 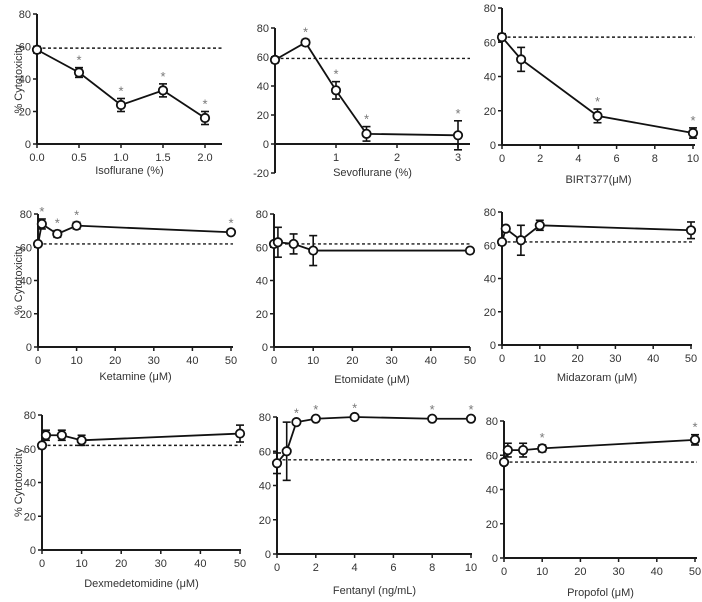 I want to click on panel-midazoram: 0 20 40 60 80 0 10 20 30 40 50 Midazoram (μM), so click(x=590, y=295).